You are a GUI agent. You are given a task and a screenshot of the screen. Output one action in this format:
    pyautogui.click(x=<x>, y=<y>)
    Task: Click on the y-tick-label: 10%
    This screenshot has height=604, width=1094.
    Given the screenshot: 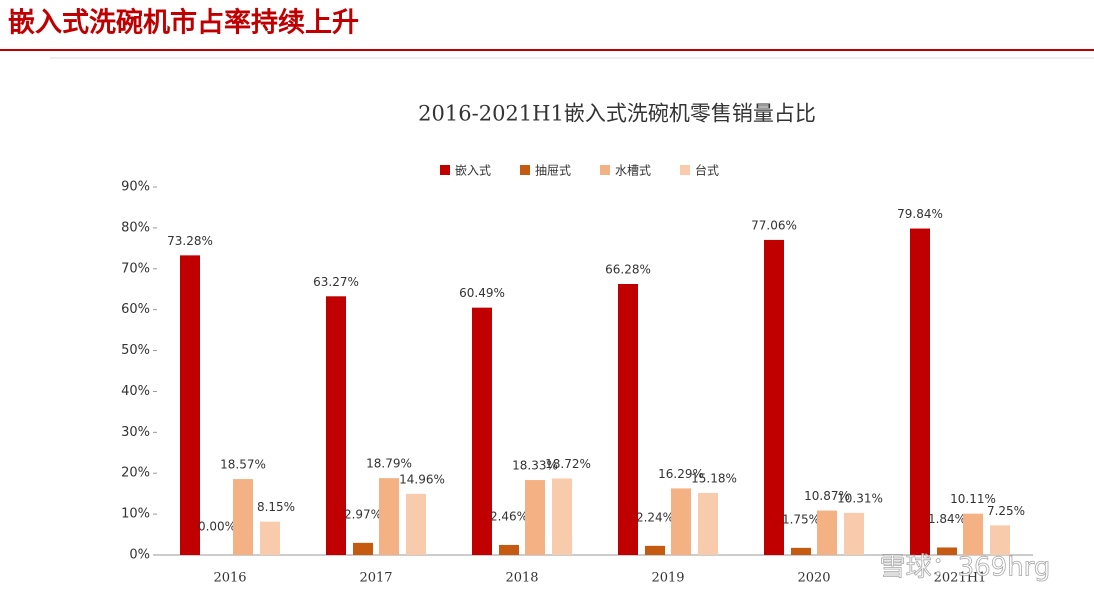 What is the action you would take?
    pyautogui.click(x=135, y=514)
    